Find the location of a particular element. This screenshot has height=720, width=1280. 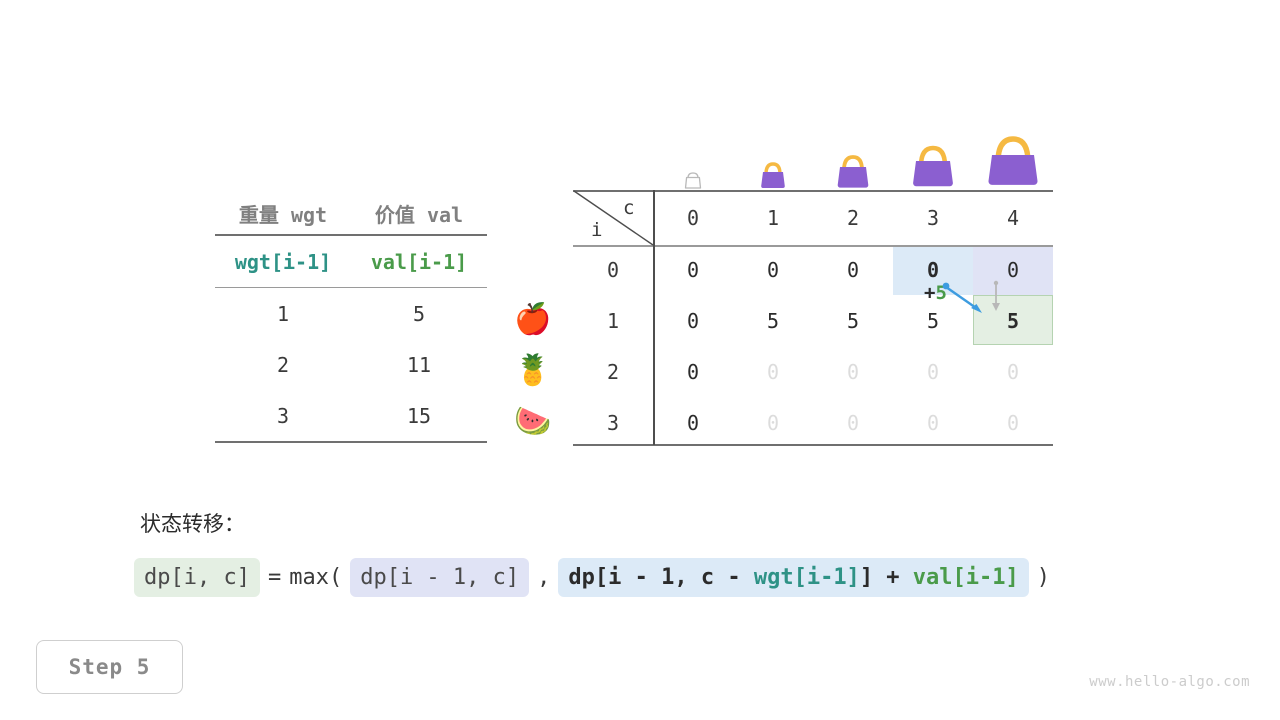

step-badge-label: Step 5 is located at coordinates (109, 667).